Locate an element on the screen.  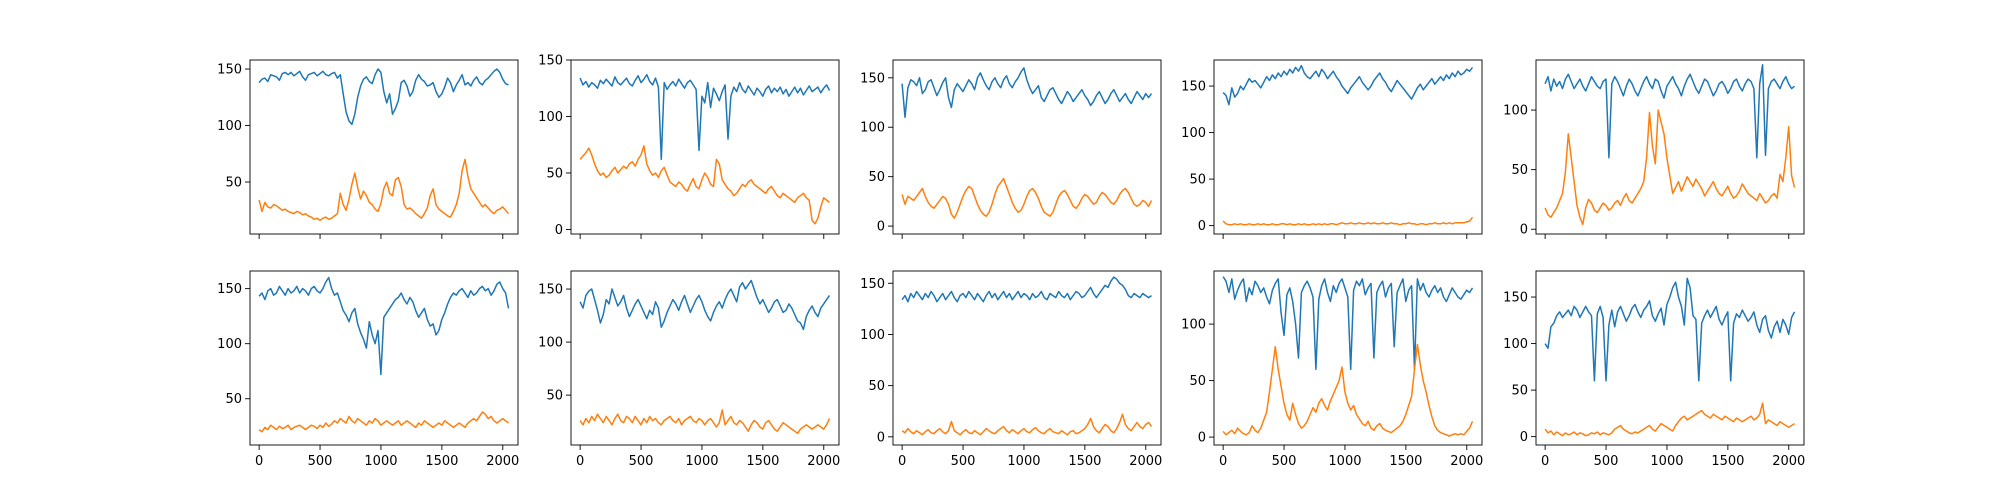
subplot-1-2: 0 50 100 150 is located at coordinates (689, 146).